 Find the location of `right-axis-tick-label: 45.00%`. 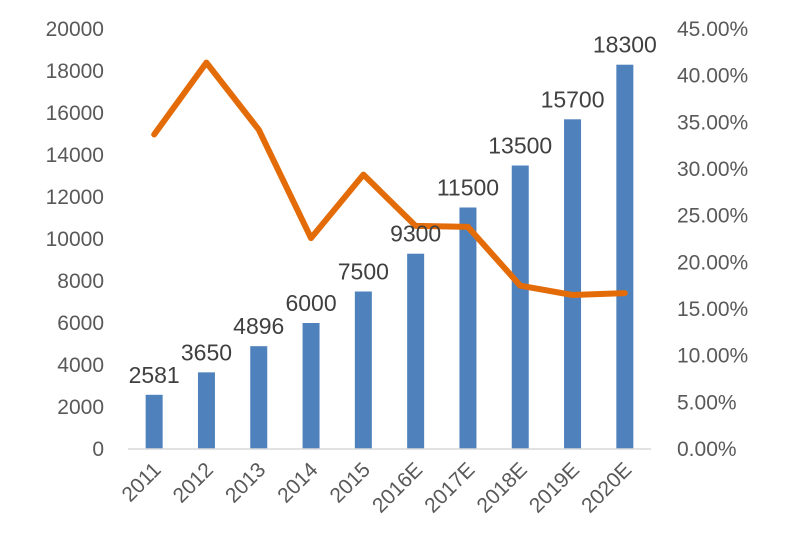

right-axis-tick-label: 45.00% is located at coordinates (712, 29).